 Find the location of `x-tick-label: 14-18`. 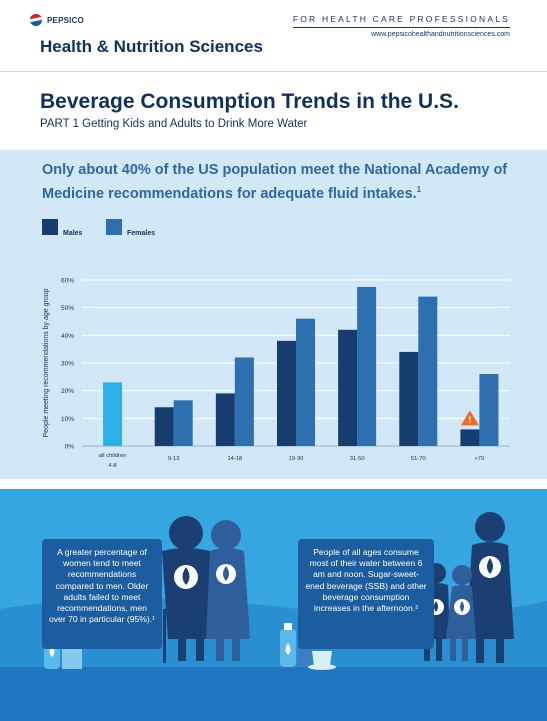

x-tick-label: 14-18 is located at coordinates (234, 459).